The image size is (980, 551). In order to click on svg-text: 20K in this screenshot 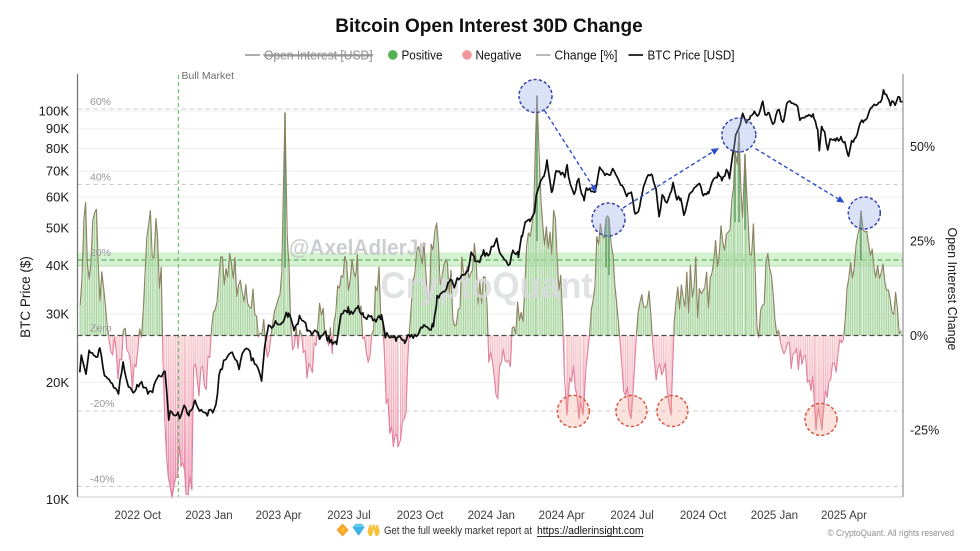, I will do `click(57, 382)`.